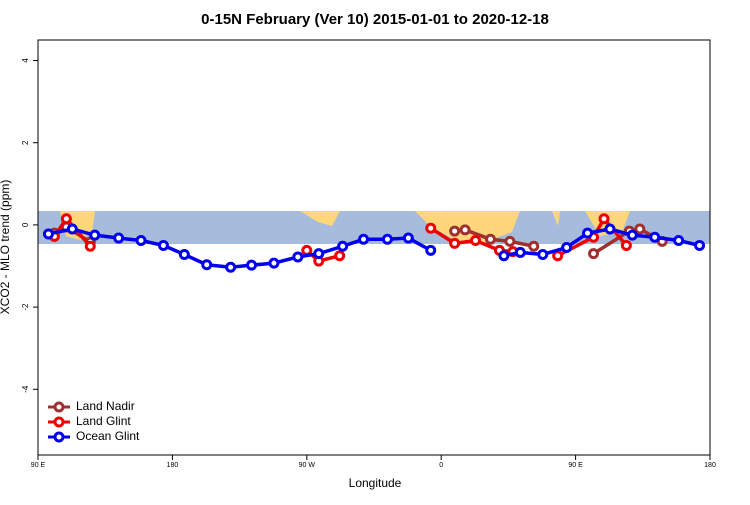 The image size is (750, 505). I want to click on x-tick-label: 0, so click(441, 465).